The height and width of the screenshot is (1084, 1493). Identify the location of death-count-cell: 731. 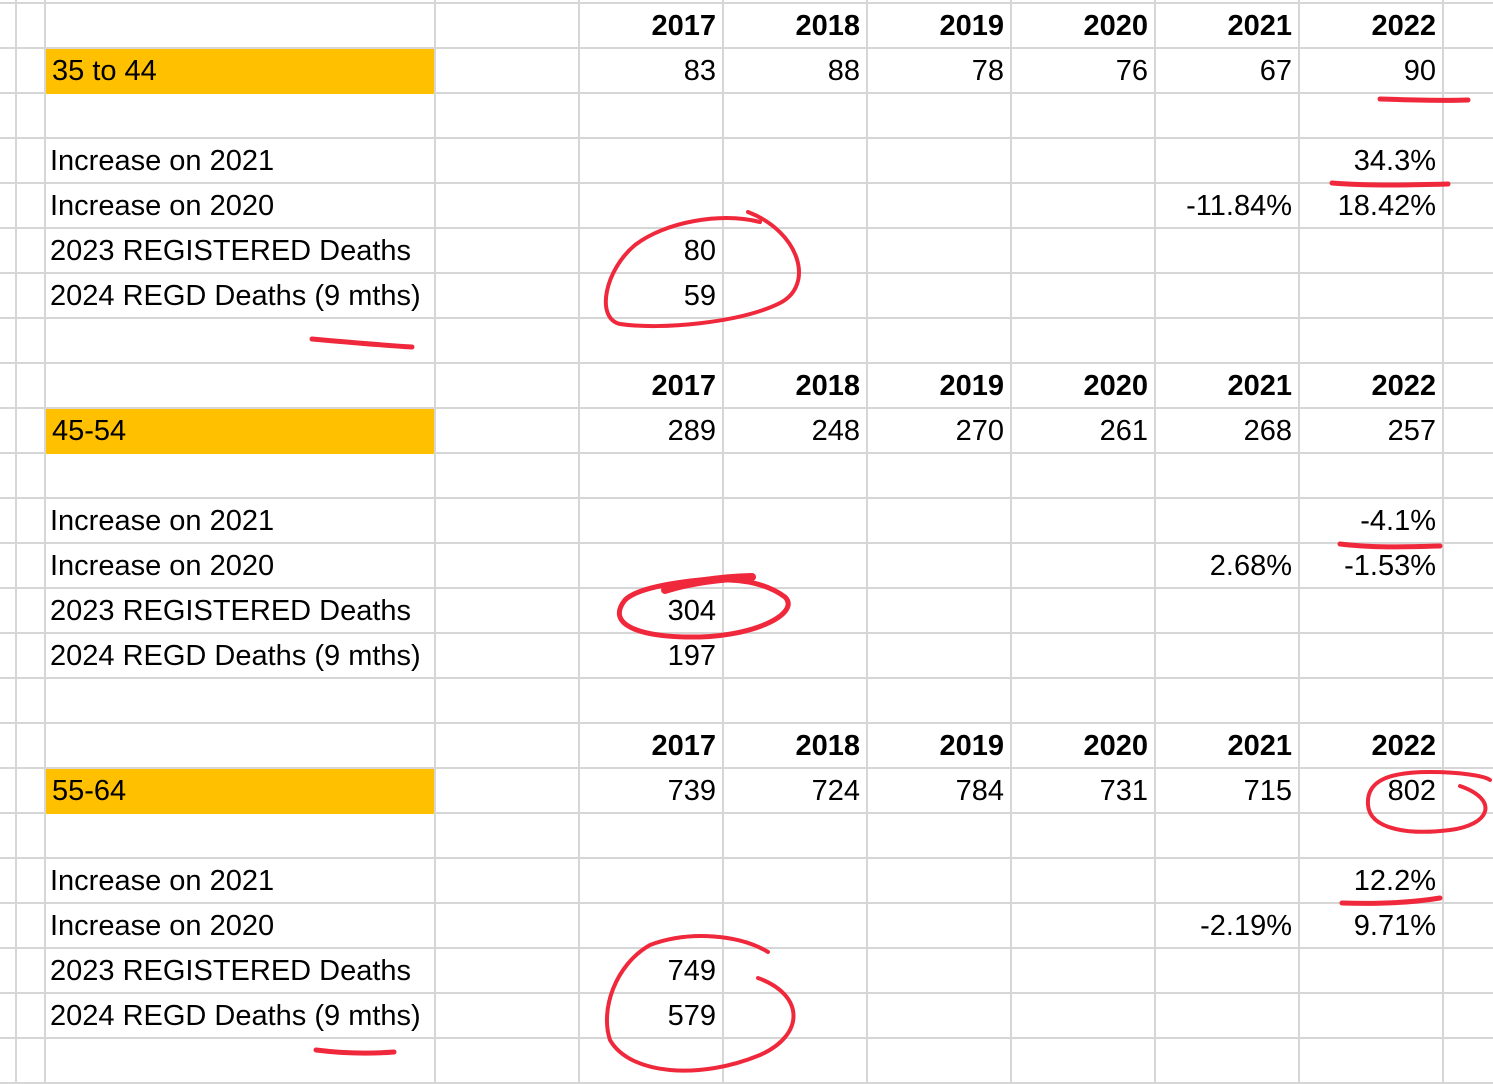
(1123, 791).